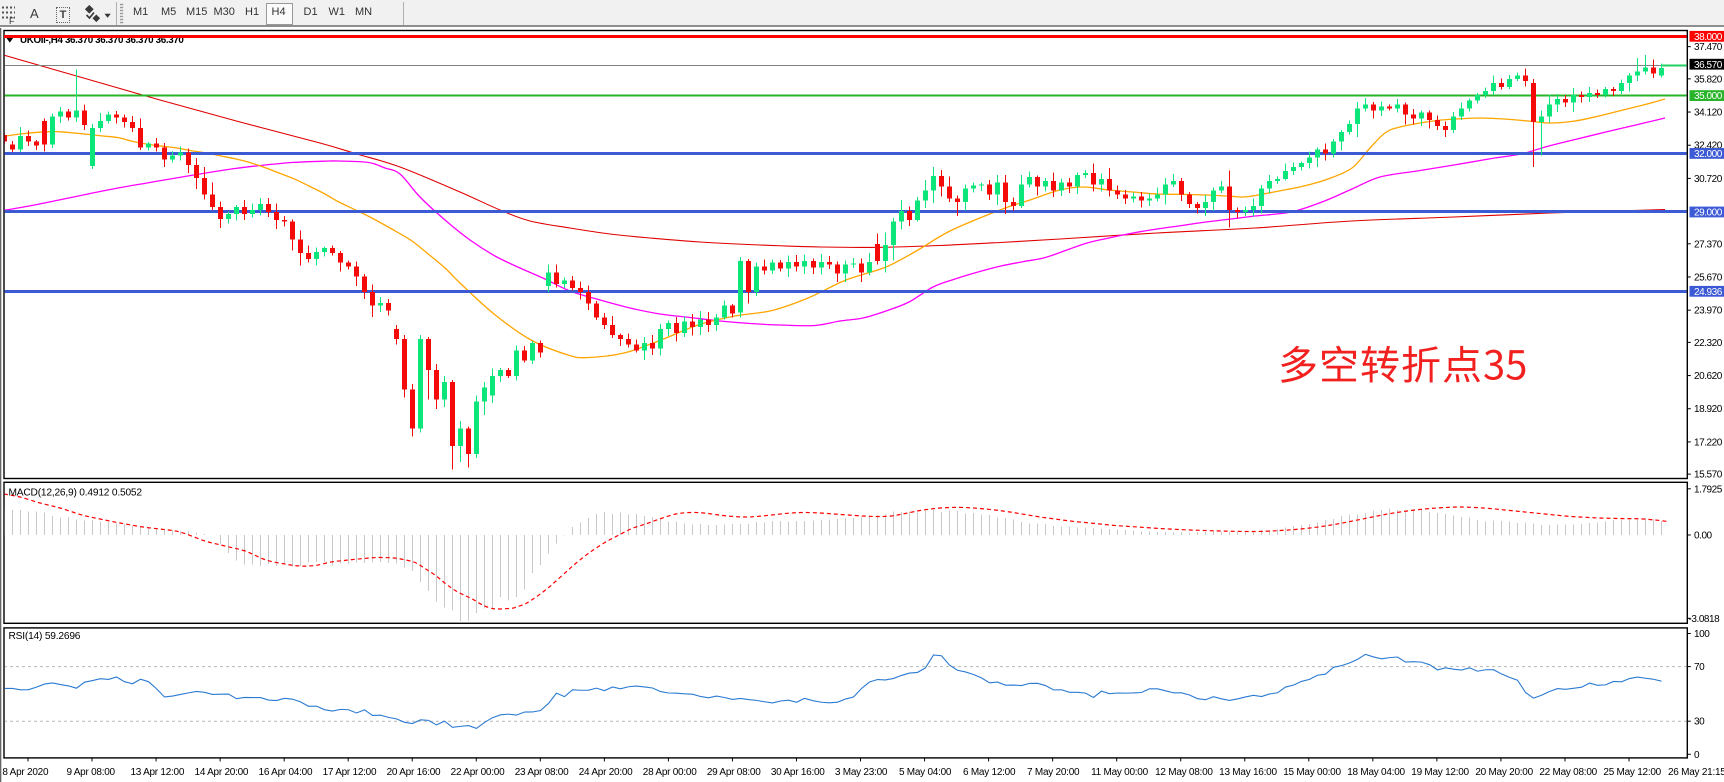 The image size is (1724, 782). I want to click on svg-text: 32.420, so click(1708, 146).